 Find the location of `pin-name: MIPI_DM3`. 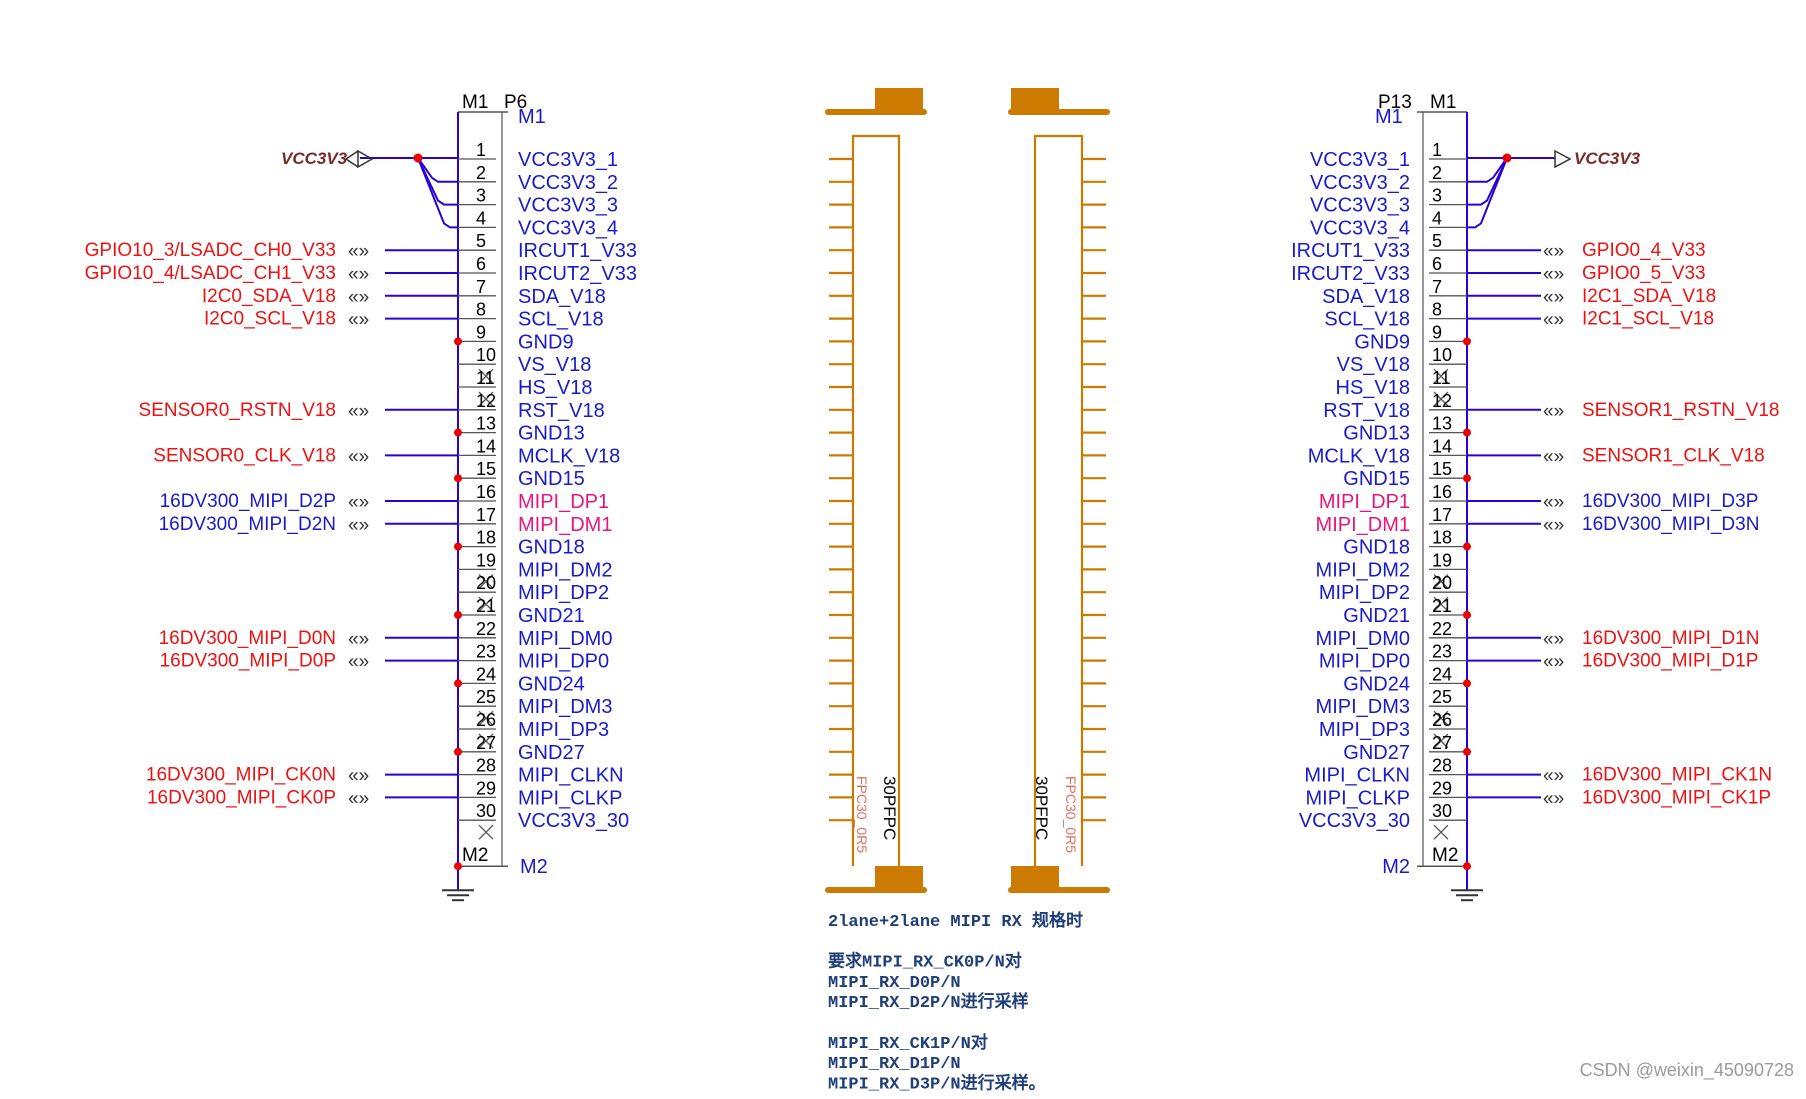

pin-name: MIPI_DM3 is located at coordinates (565, 707).